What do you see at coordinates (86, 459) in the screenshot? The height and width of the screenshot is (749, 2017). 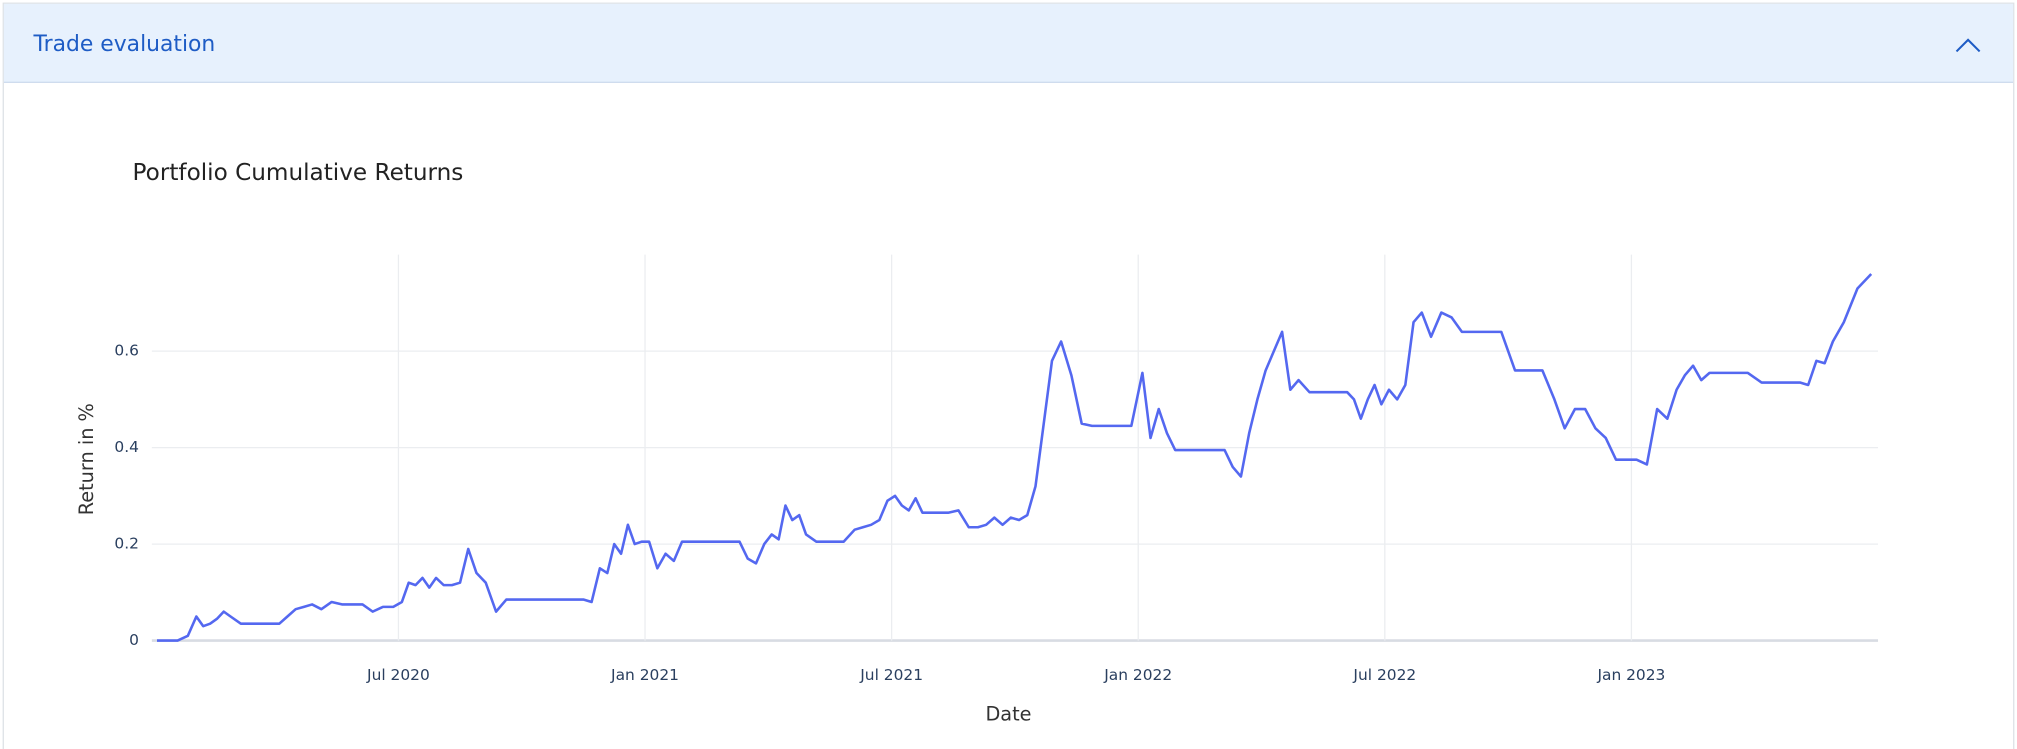 I see `y-axis-label: Return in %` at bounding box center [86, 459].